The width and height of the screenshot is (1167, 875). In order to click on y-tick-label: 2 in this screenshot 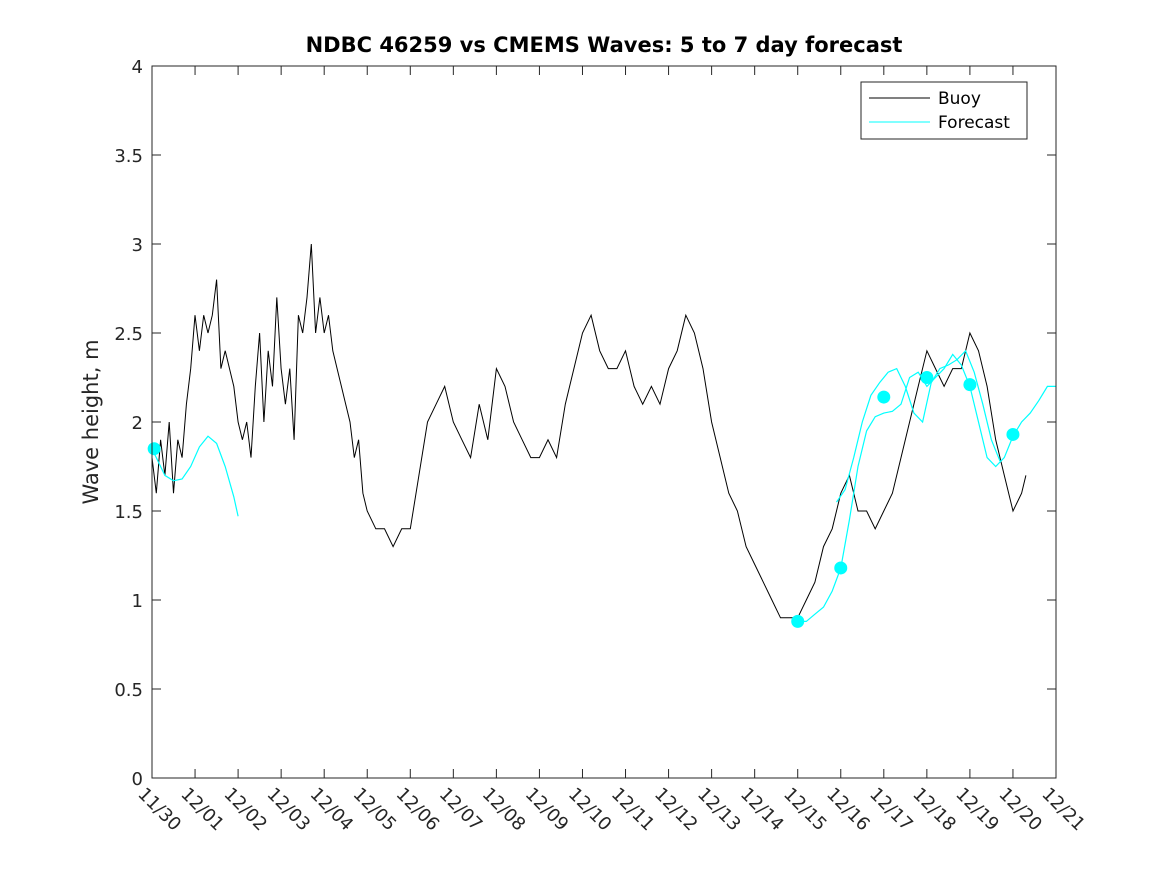, I will do `click(137, 423)`.